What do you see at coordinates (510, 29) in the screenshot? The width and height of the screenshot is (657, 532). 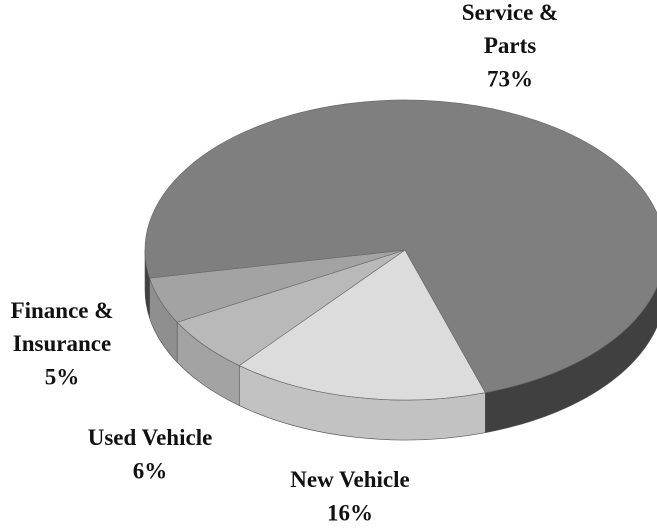 I see `slice-label: Service & Parts` at bounding box center [510, 29].